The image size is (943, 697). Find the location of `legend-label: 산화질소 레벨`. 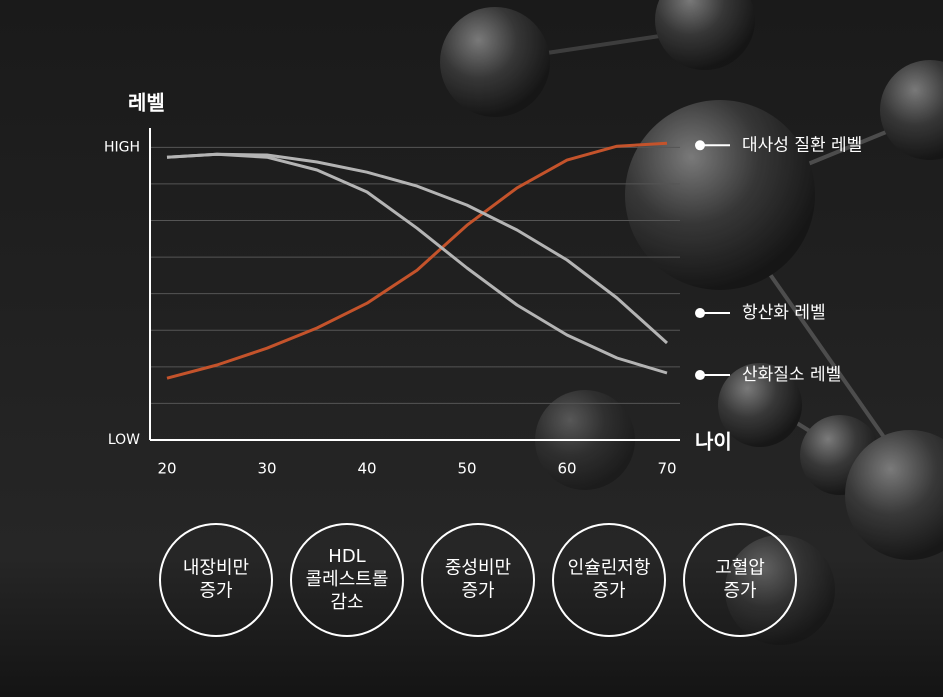

legend-label: 산화질소 레벨 is located at coordinates (791, 375).